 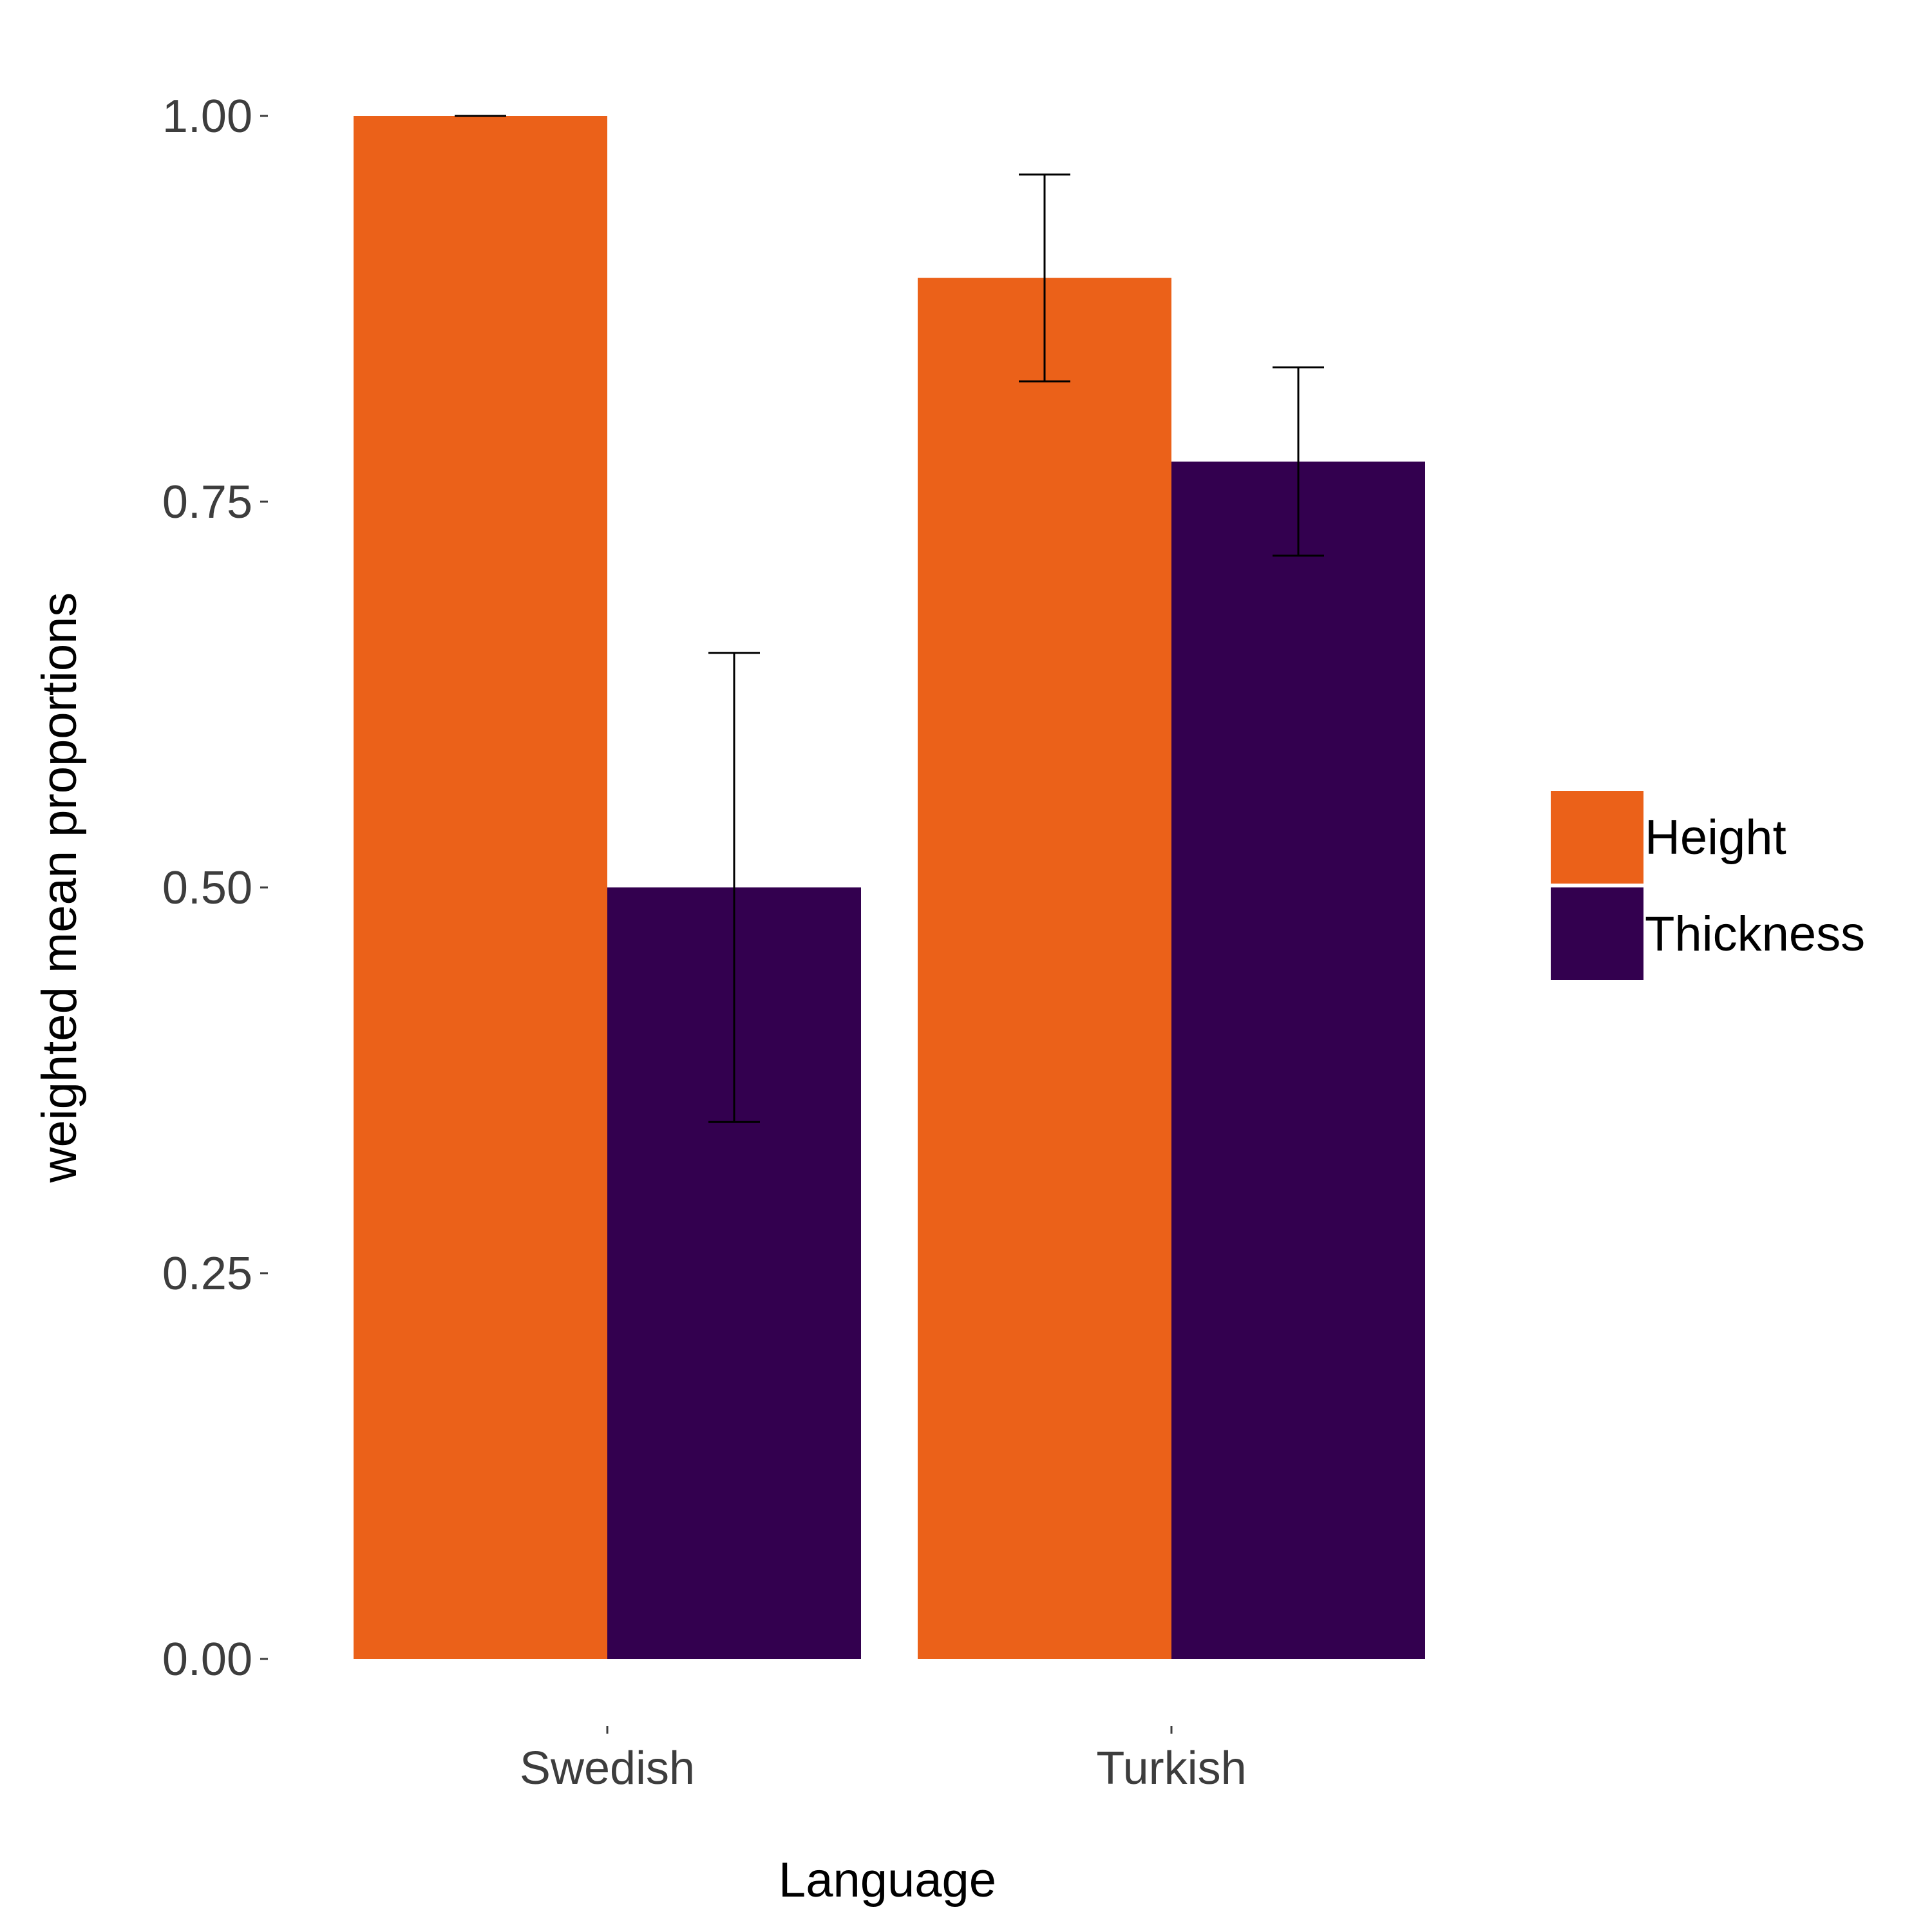 What do you see at coordinates (1597, 934) in the screenshot?
I see `legend-key-thickness` at bounding box center [1597, 934].